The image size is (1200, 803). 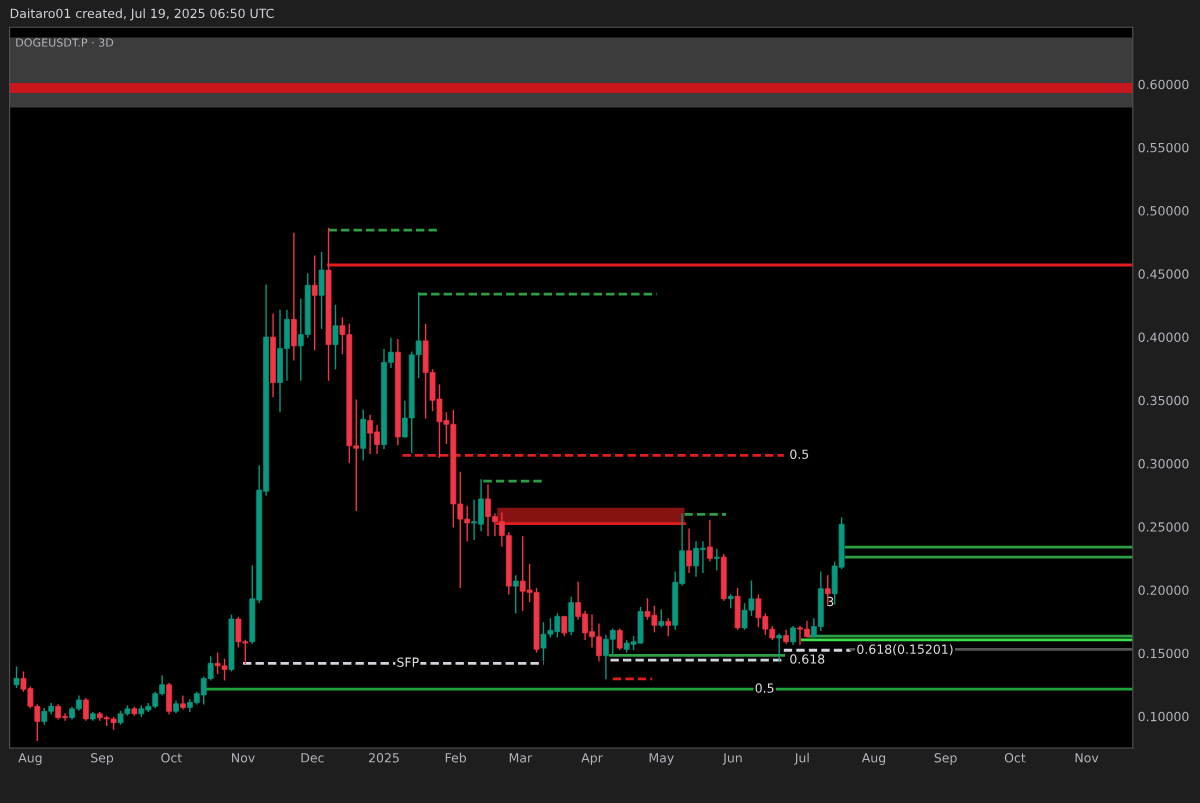 What do you see at coordinates (732, 759) in the screenshot?
I see `x-tick-label: Jun` at bounding box center [732, 759].